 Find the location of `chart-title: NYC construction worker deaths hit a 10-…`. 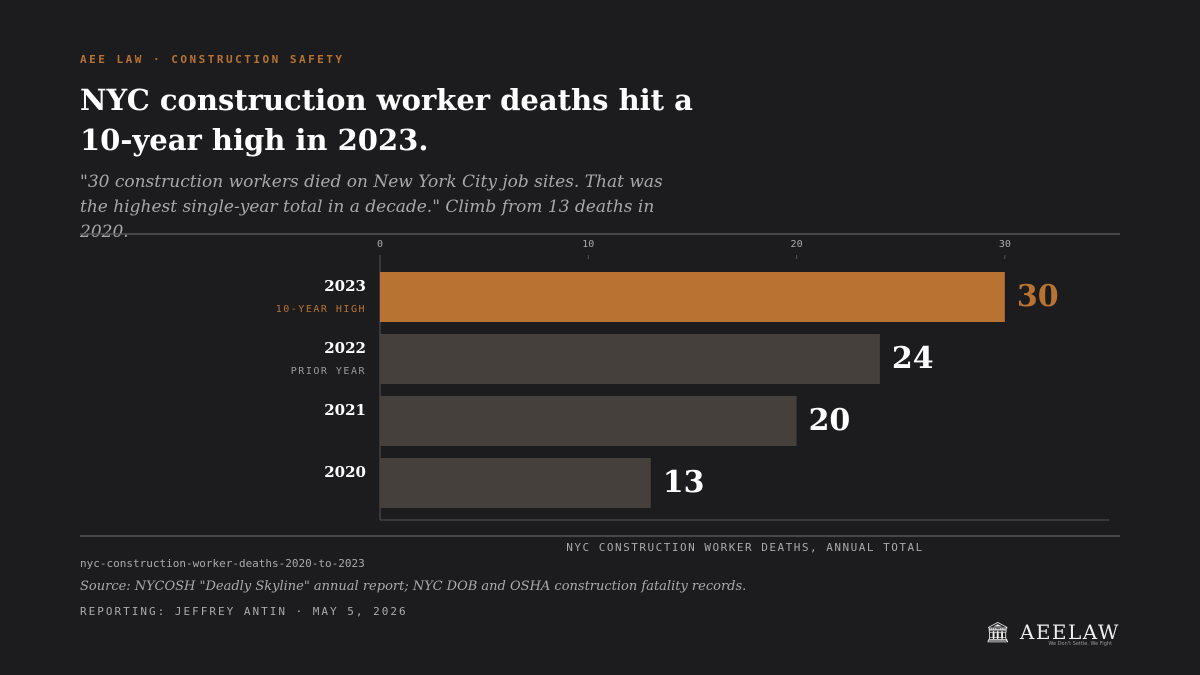

chart-title: NYC construction worker deaths hit a 10-… is located at coordinates (386, 120).